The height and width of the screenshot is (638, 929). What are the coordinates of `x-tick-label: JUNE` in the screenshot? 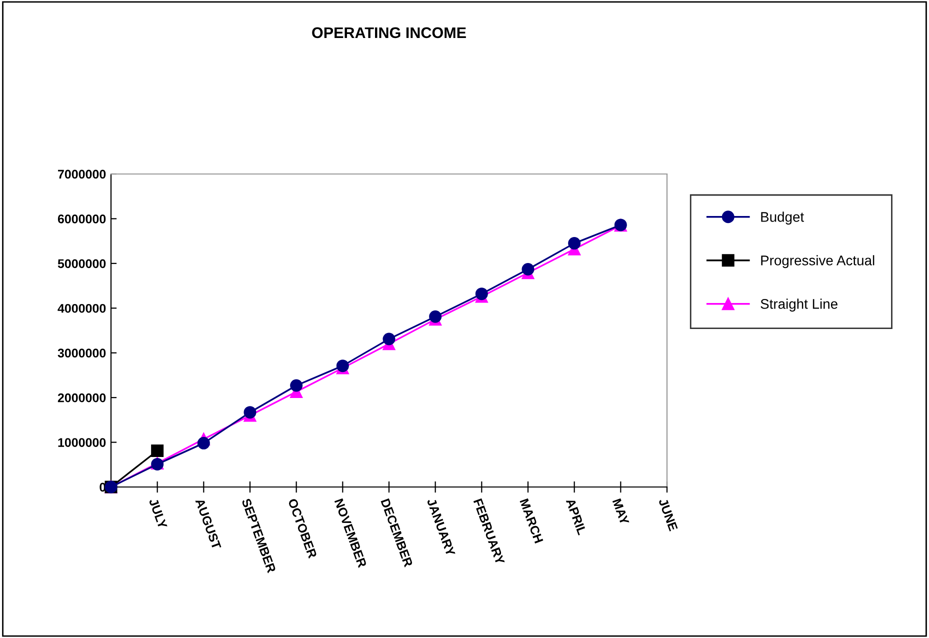 It's located at (668, 515).